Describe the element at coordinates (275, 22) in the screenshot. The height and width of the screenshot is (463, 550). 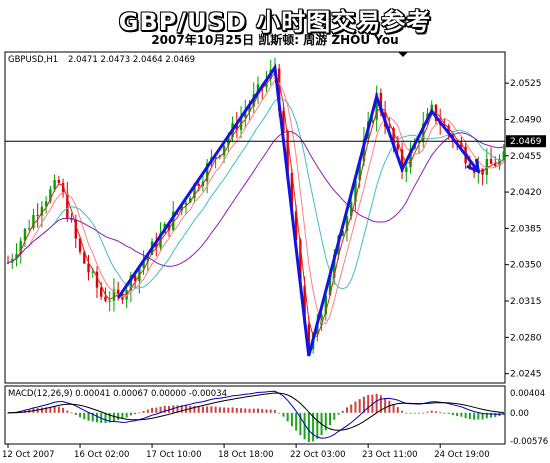
I see `page-title: GBP/USD 小时图交易参考` at that location.